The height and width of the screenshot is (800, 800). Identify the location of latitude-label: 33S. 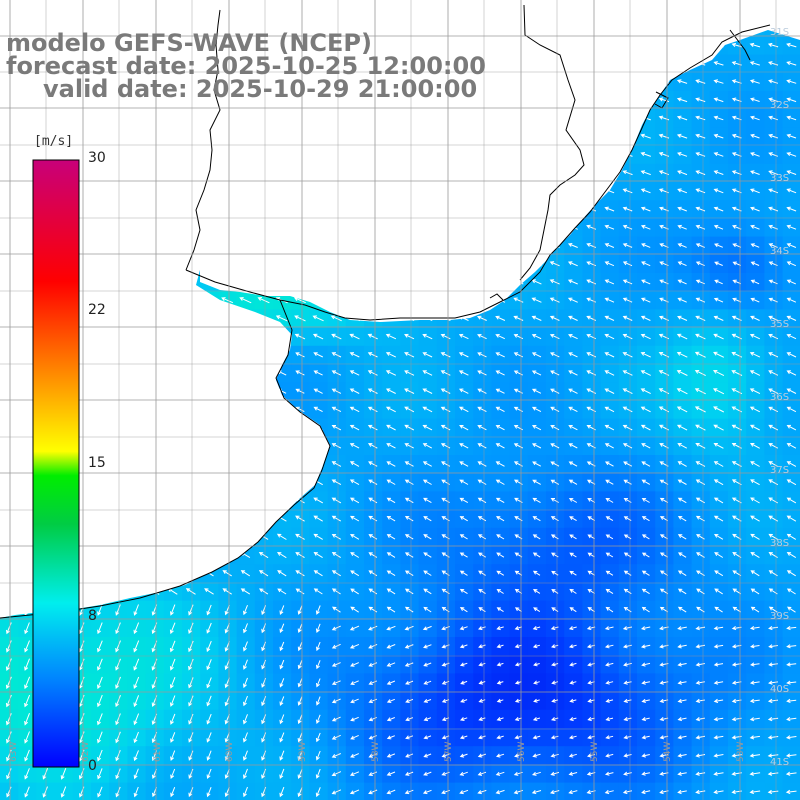
(779, 178).